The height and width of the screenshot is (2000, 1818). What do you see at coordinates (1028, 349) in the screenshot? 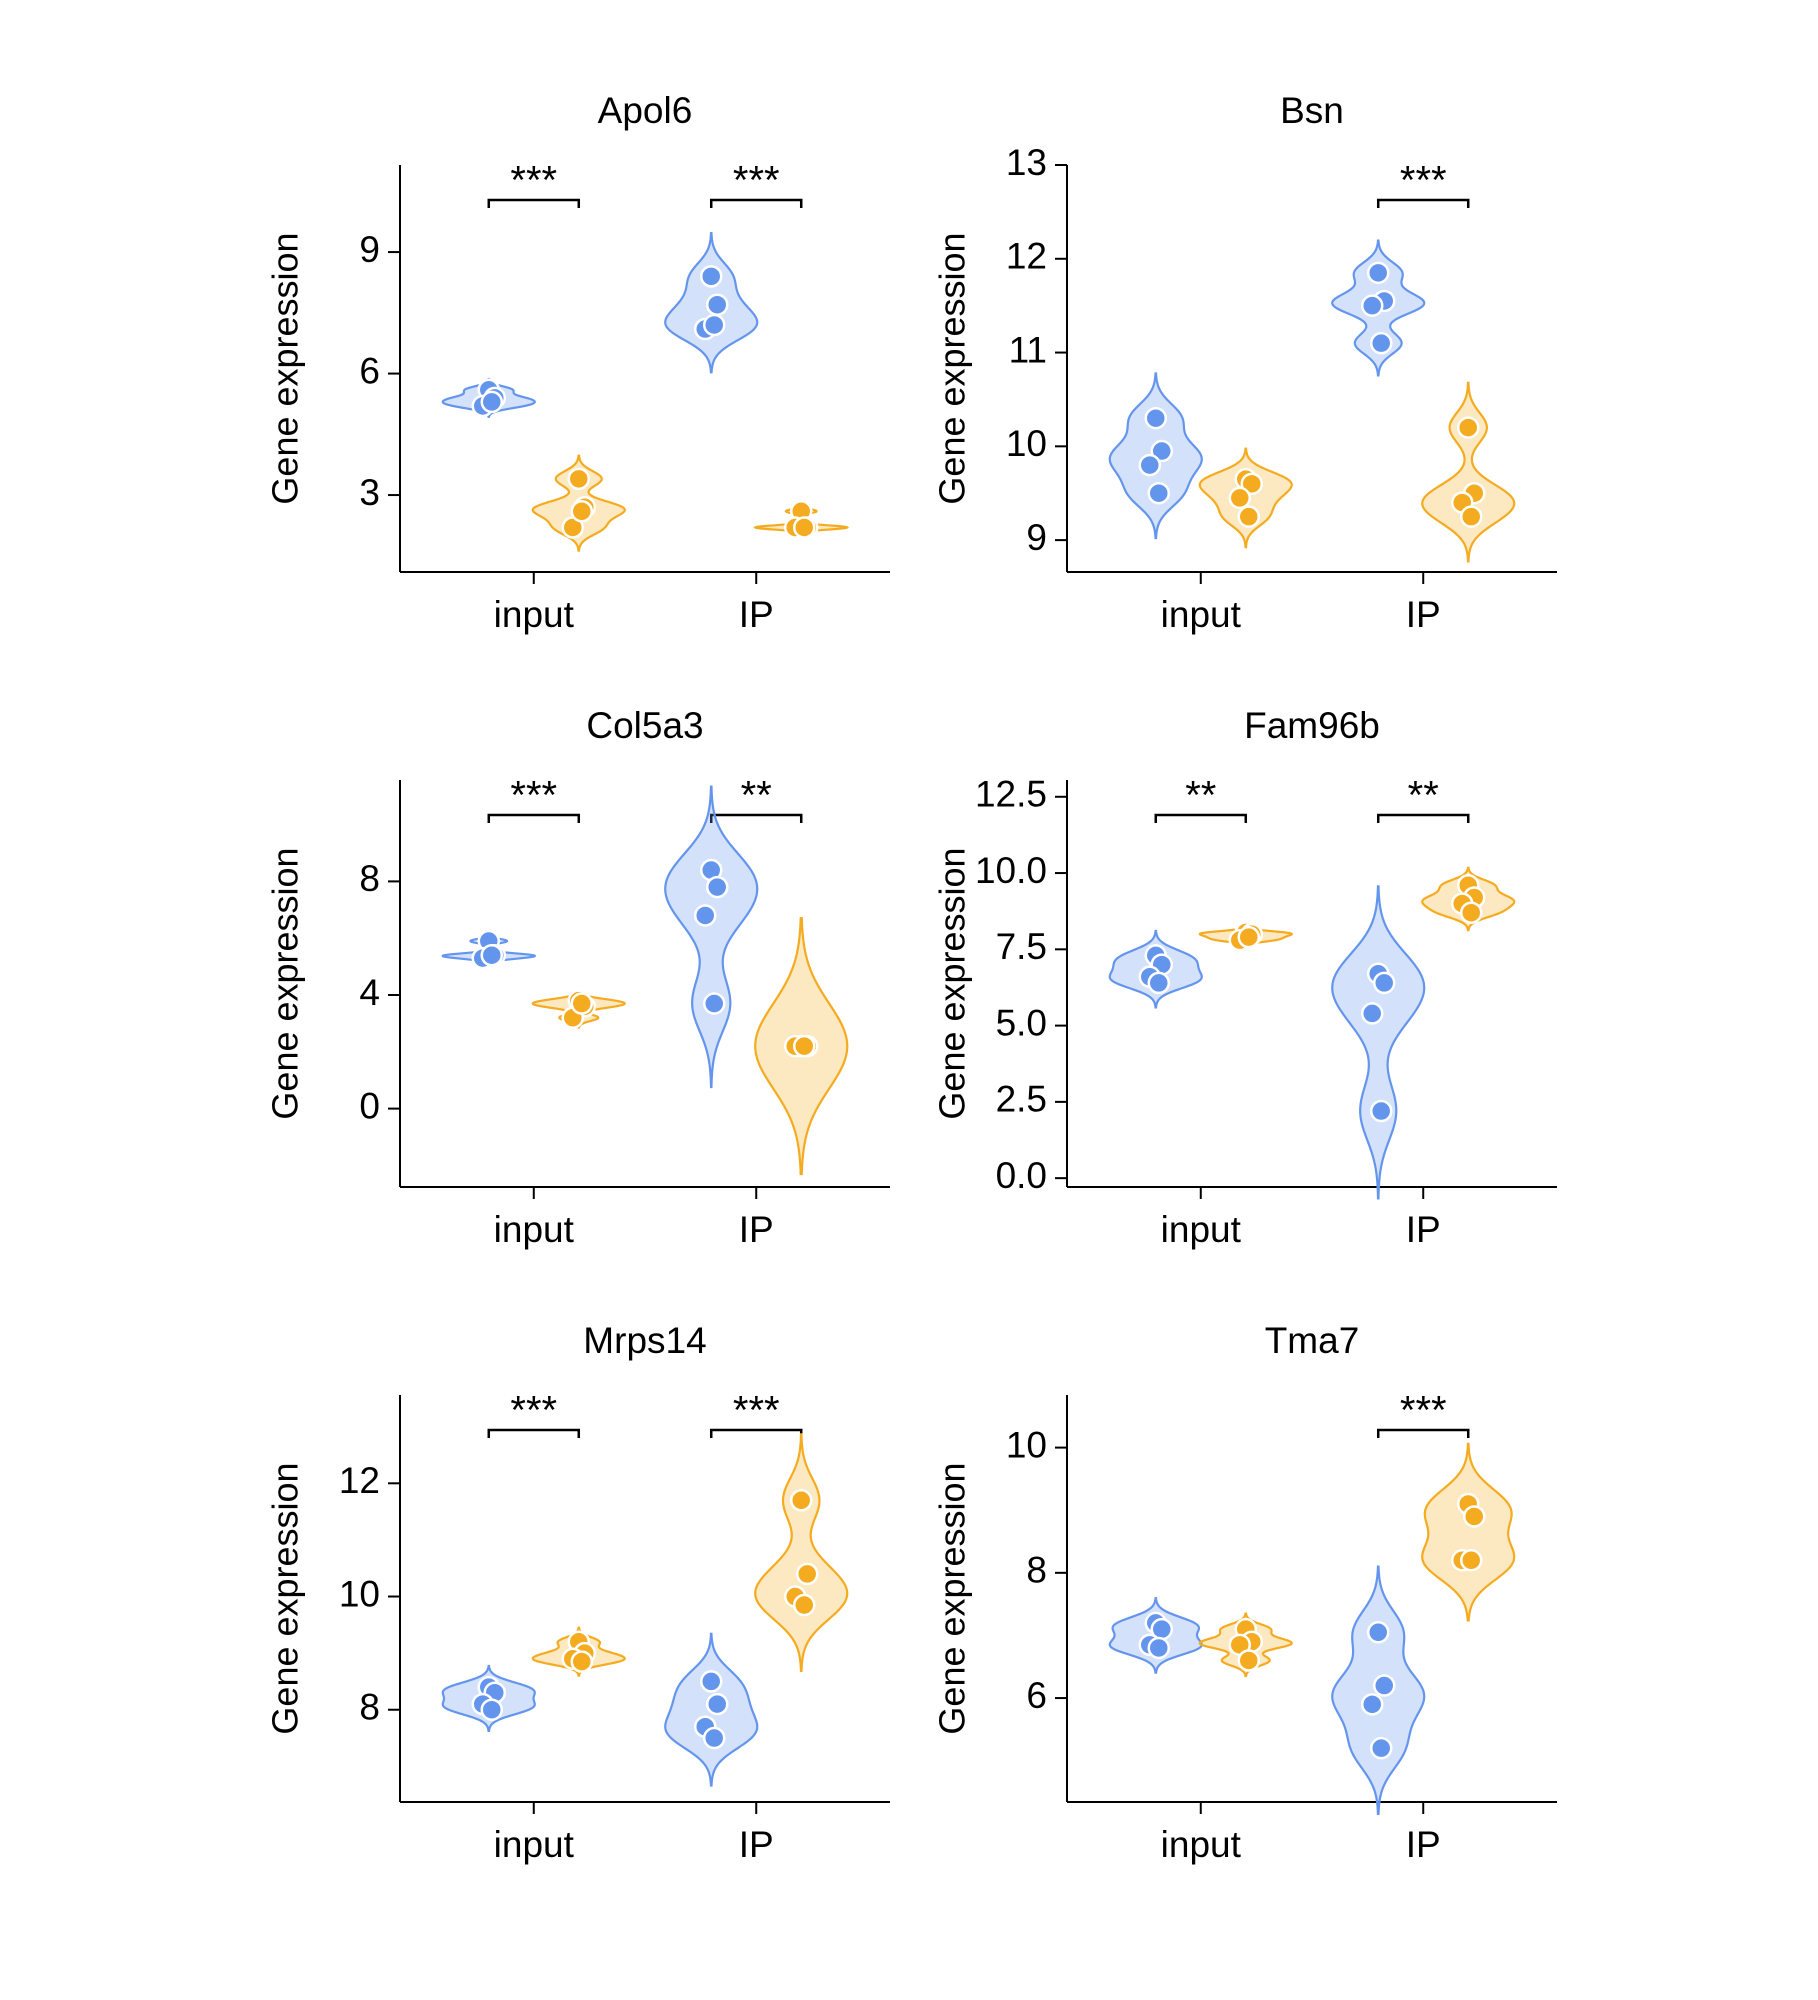
I see `y-tick-label: 11` at bounding box center [1028, 349].